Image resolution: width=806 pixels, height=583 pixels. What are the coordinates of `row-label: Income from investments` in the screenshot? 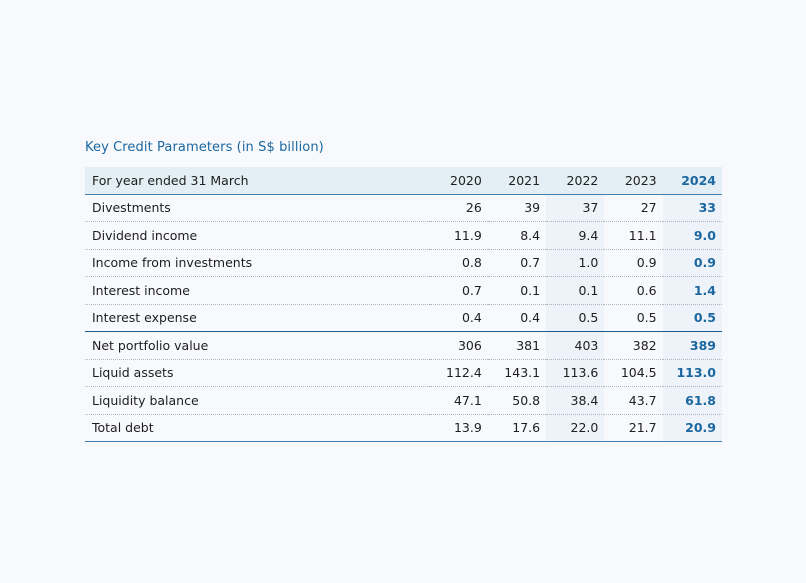 It's located at (257, 263).